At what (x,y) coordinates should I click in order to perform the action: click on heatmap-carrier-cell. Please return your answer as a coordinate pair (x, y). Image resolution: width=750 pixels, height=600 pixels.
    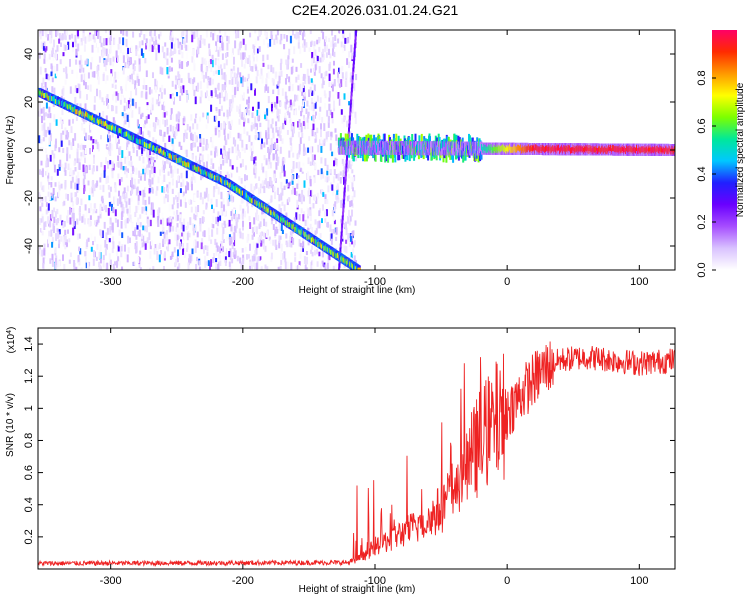
    Looking at the image, I should click on (419, 139).